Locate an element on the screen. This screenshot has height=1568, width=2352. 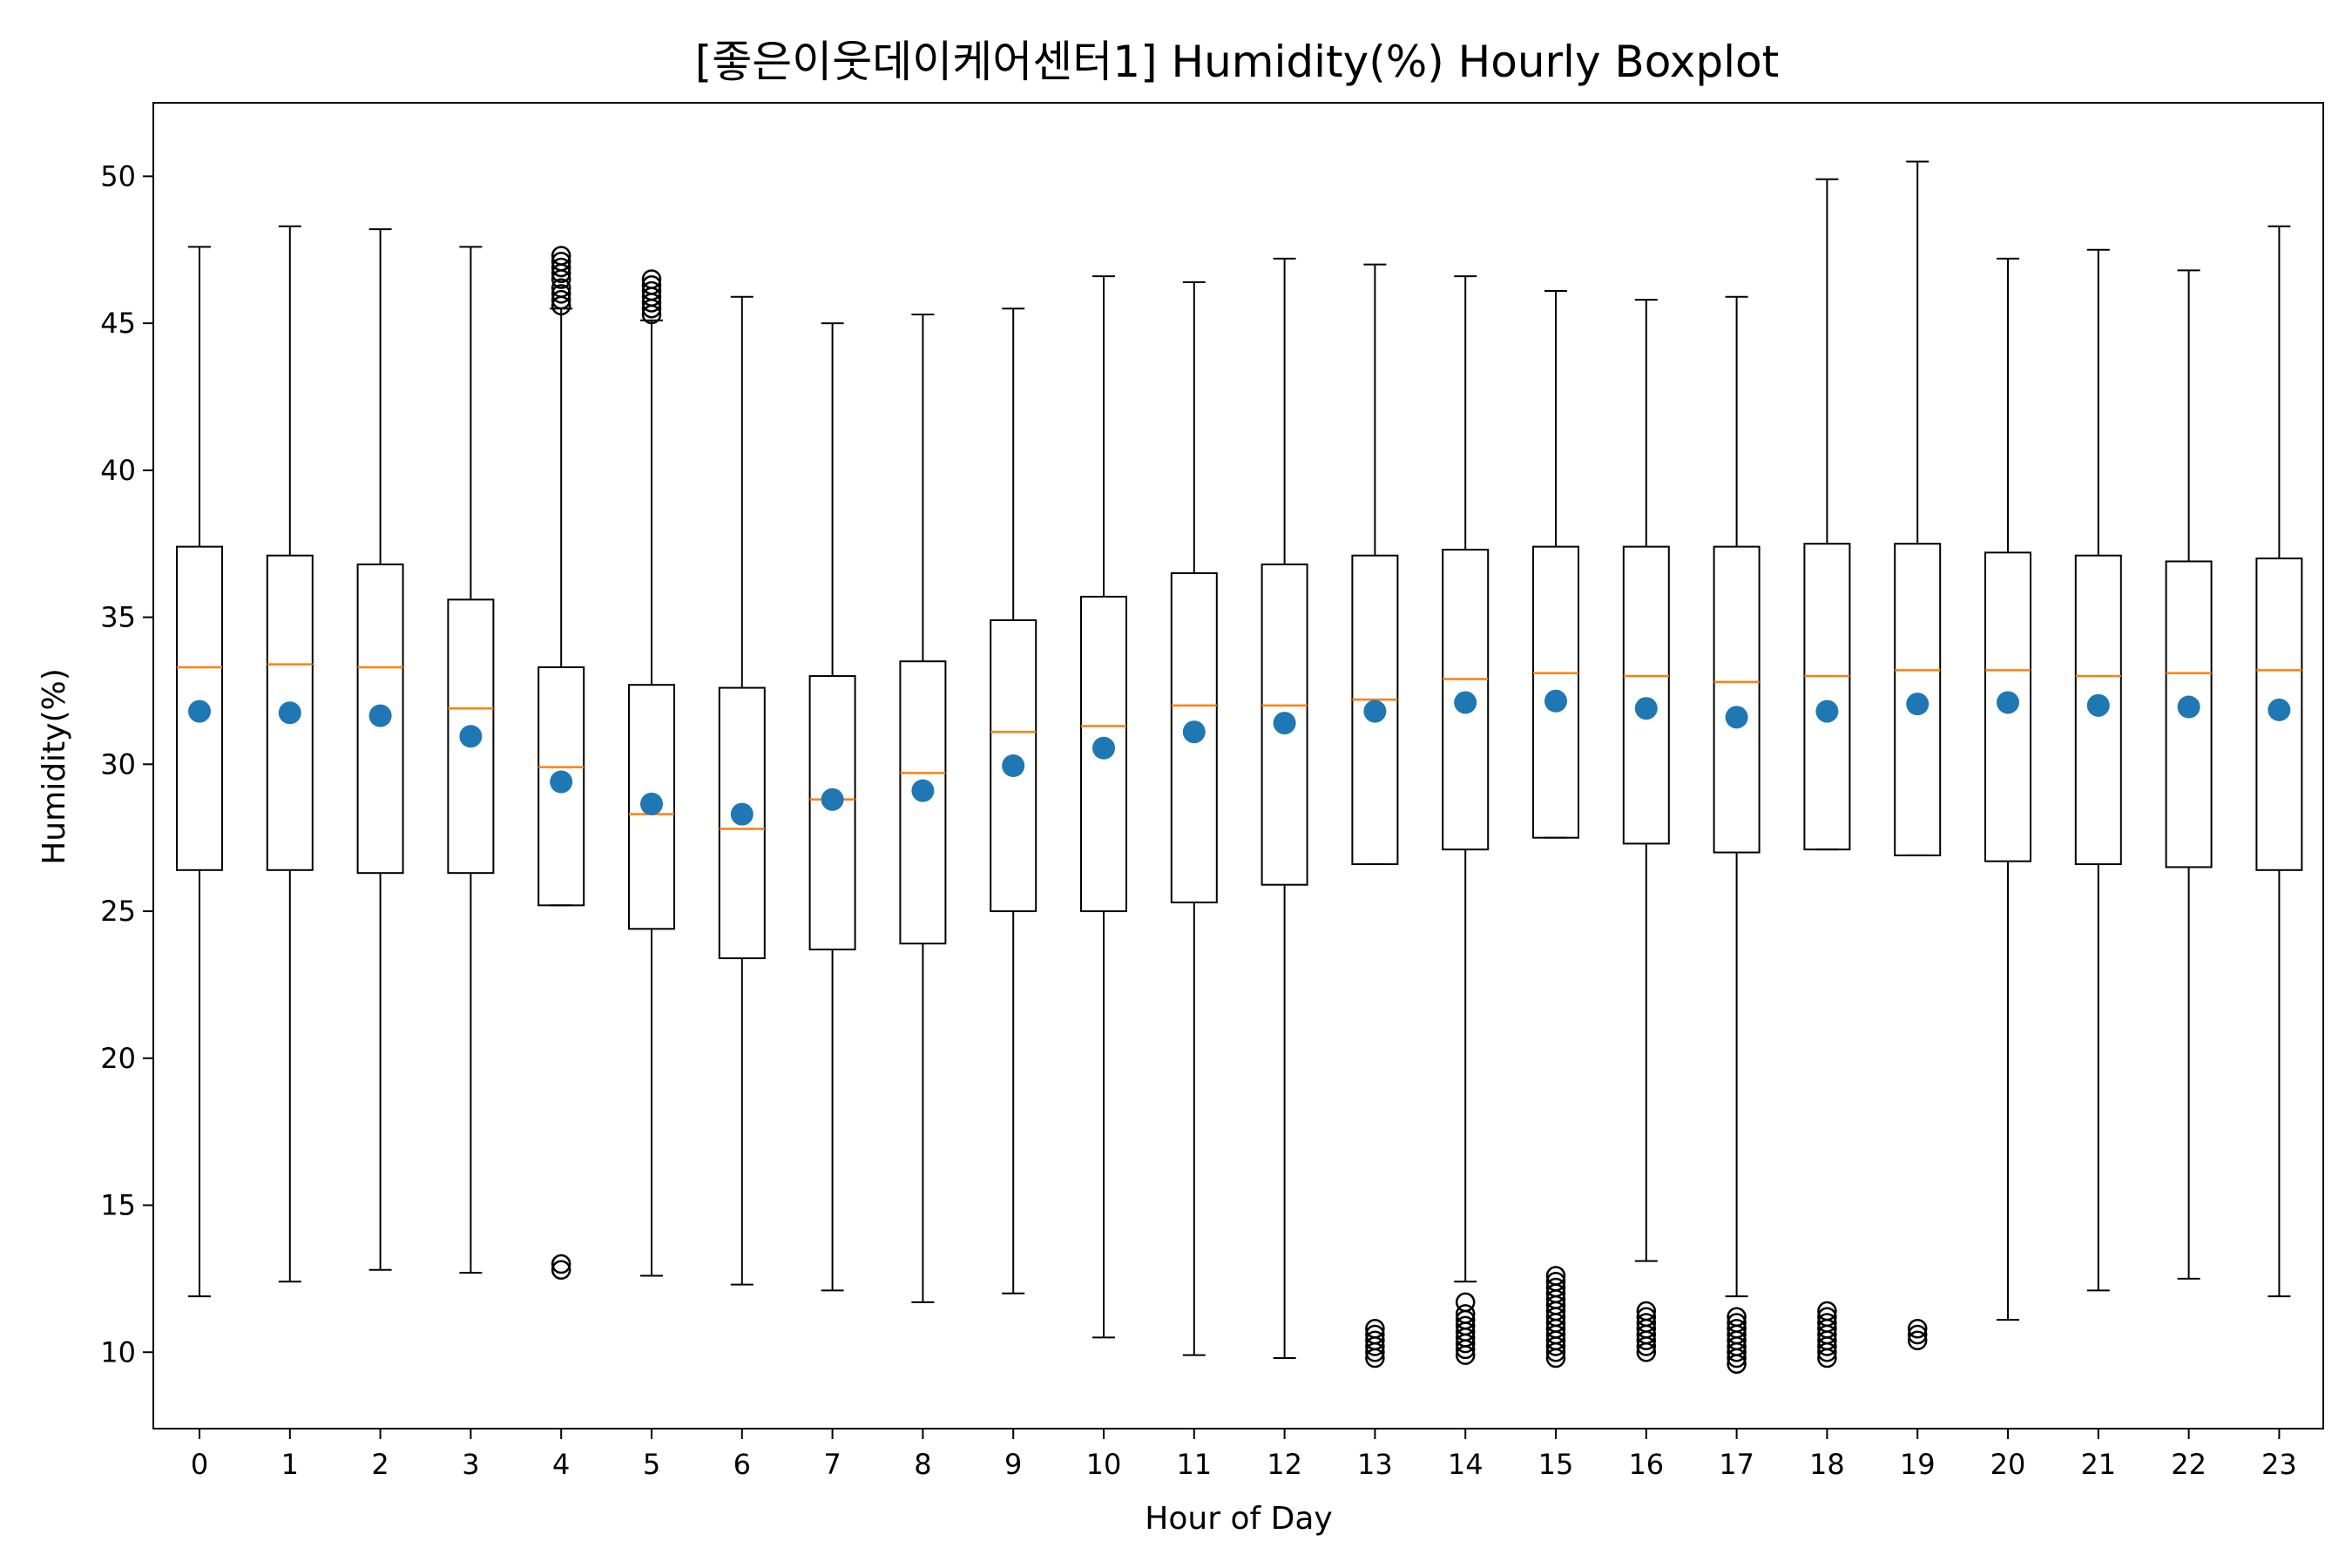
x-tick-label: 17 is located at coordinates (1736, 1464).